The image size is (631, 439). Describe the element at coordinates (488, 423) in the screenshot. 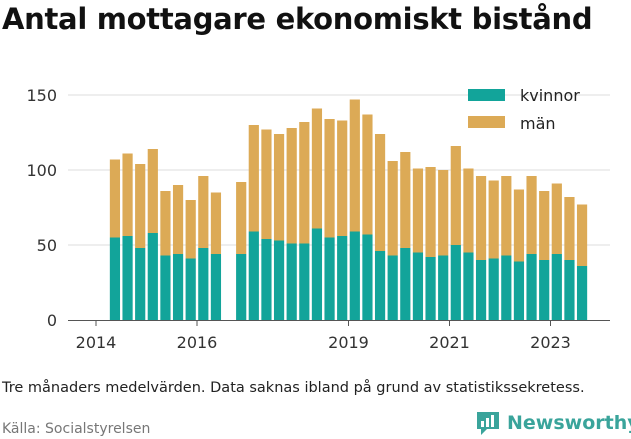

I see `newsworthy-logo-icon` at that location.